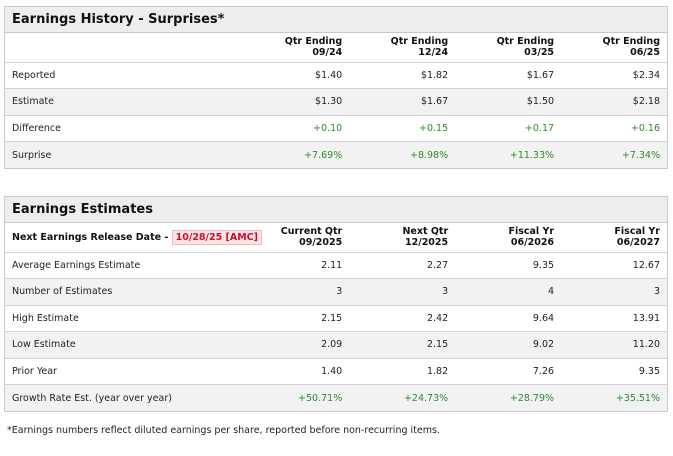 The image size is (673, 456). I want to click on cell-value: 9.64, so click(508, 318).